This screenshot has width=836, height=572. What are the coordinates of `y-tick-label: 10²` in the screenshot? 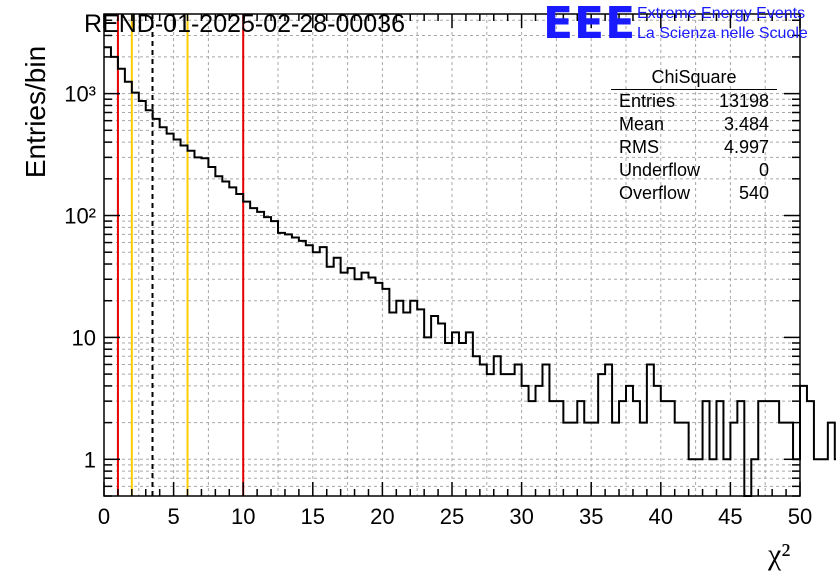 It's located at (80, 216).